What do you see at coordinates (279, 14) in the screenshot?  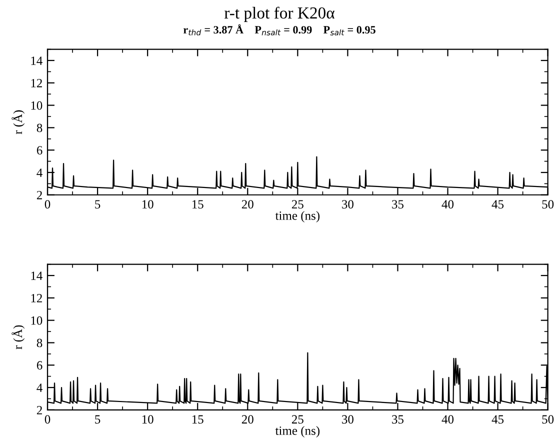 I see `chart-title: r-t plot for K20α` at bounding box center [279, 14].